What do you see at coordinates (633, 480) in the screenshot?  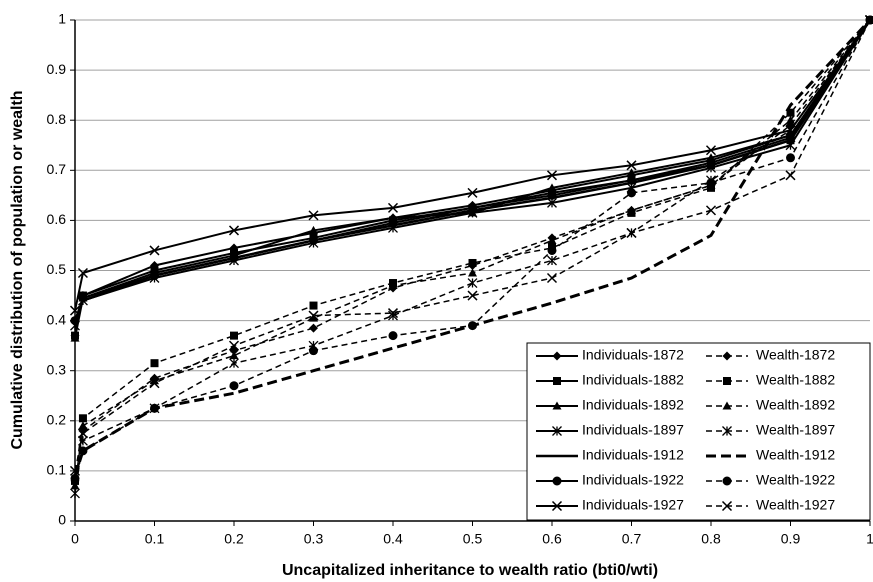 I see `legend-label: Individuals-1922` at bounding box center [633, 480].